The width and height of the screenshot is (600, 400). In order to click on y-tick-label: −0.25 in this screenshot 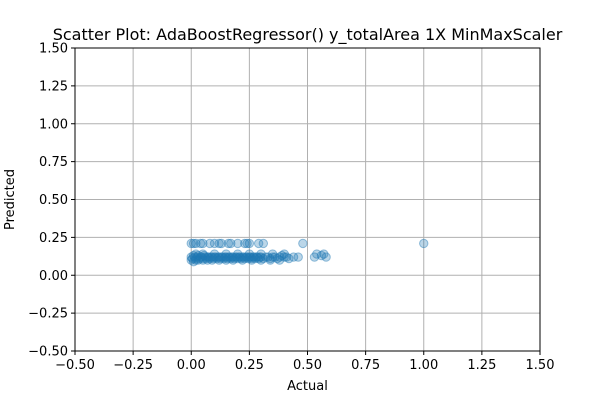, I will do `click(48, 314)`.